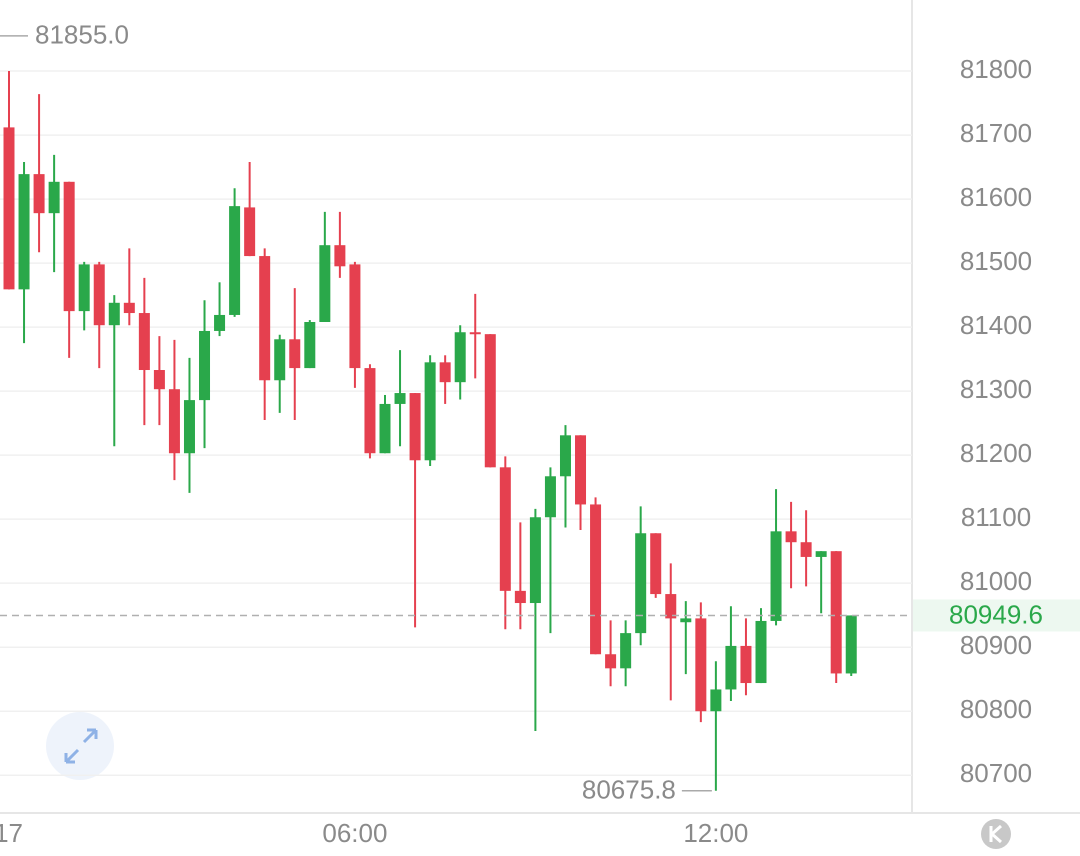  Describe the element at coordinates (715, 833) in the screenshot. I see `x-tick-label: 12:00` at that location.